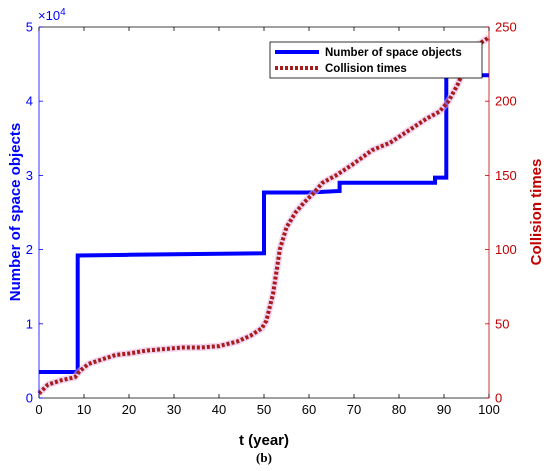 This screenshot has height=471, width=550. What do you see at coordinates (15, 212) in the screenshot?
I see `left-axis-title: Number of space objects` at bounding box center [15, 212].